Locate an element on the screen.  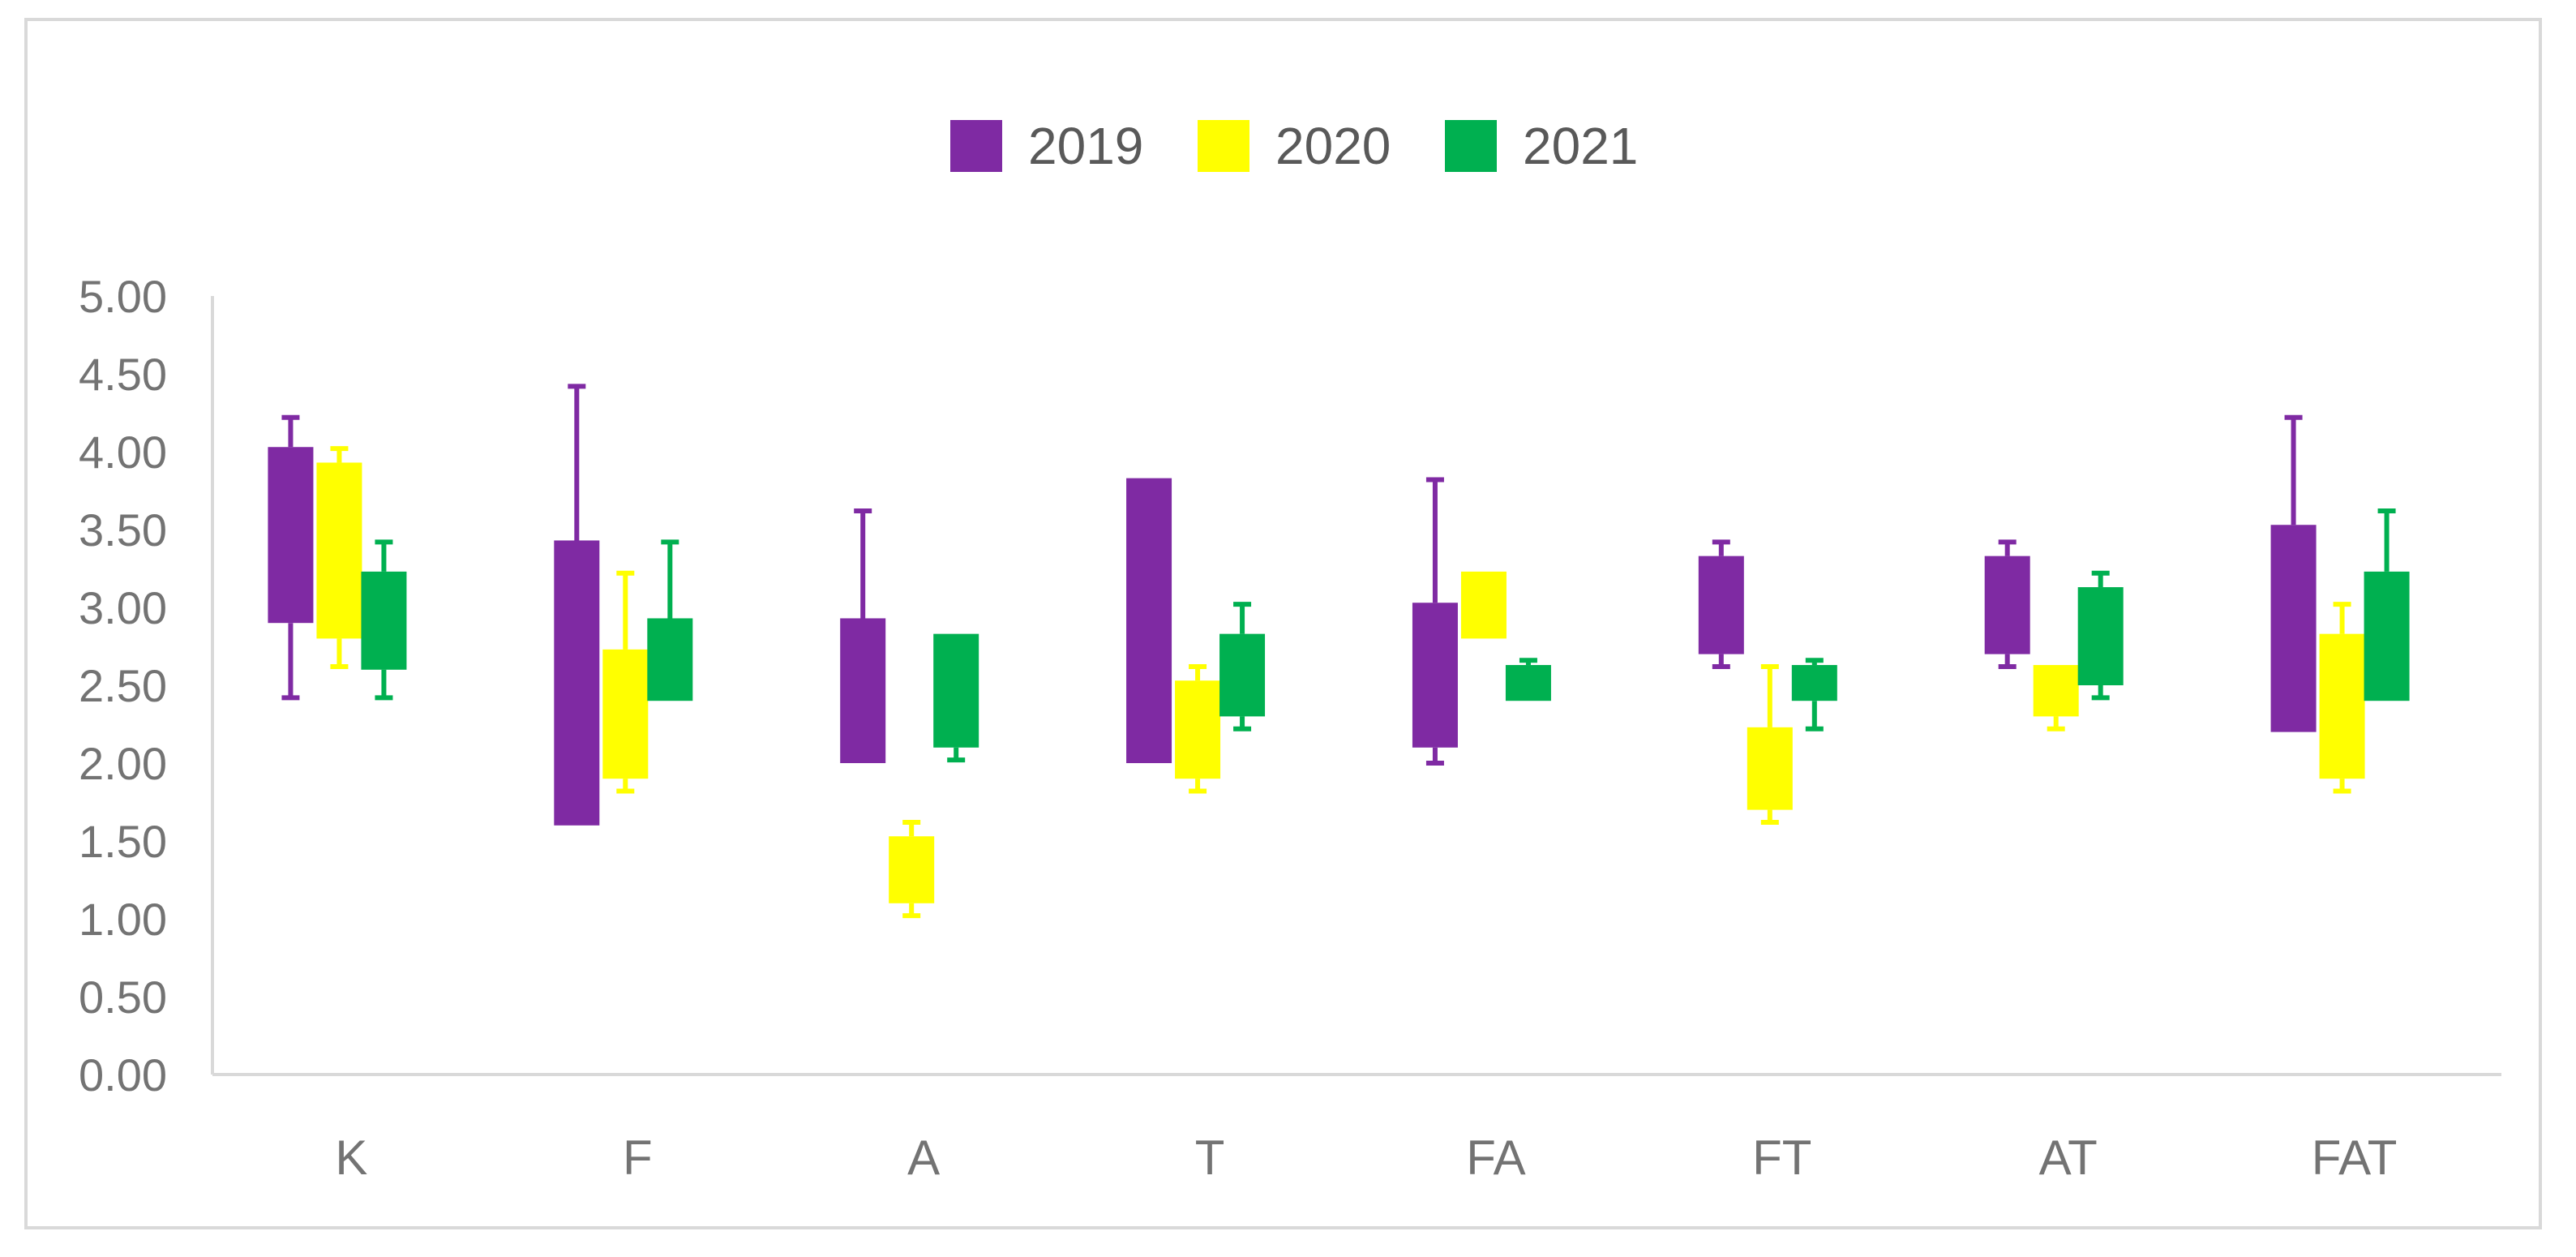
x-category-label: A is located at coordinates (923, 1157).